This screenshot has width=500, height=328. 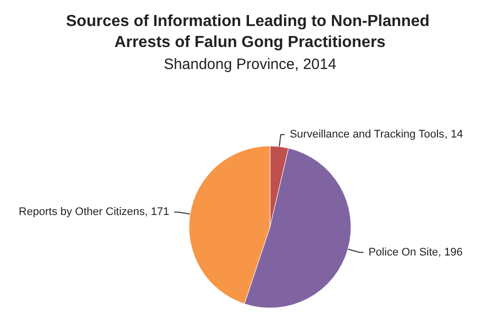 What do you see at coordinates (450, 252) in the screenshot?
I see `data-label: , 196` at bounding box center [450, 252].